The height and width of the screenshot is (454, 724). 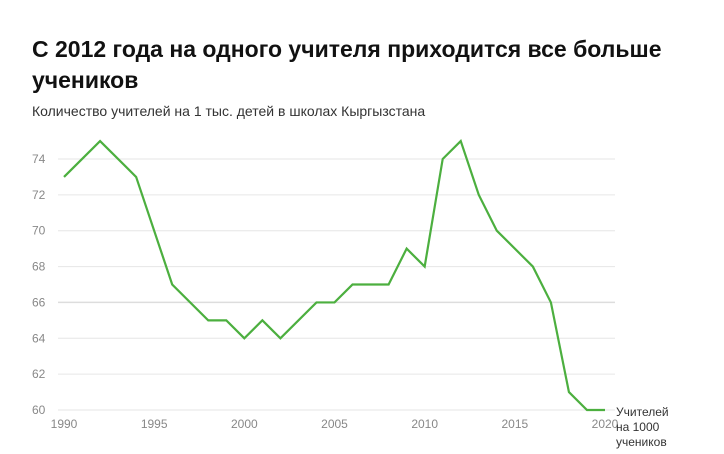 What do you see at coordinates (39, 159) in the screenshot?
I see `y-tick-label: 74` at bounding box center [39, 159].